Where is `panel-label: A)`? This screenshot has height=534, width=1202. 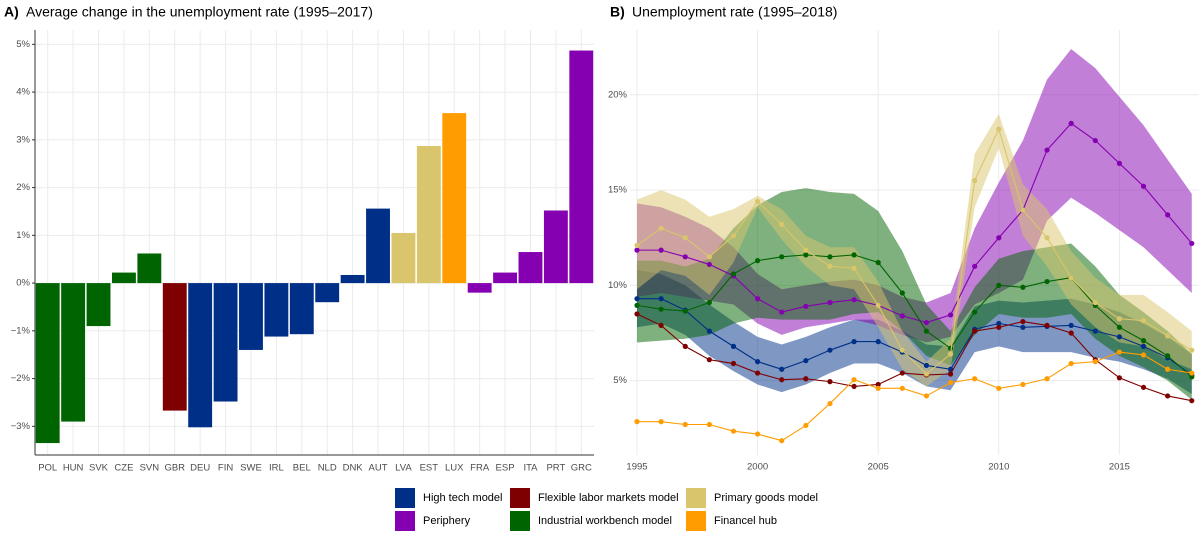 panel-label: A) is located at coordinates (11, 12).